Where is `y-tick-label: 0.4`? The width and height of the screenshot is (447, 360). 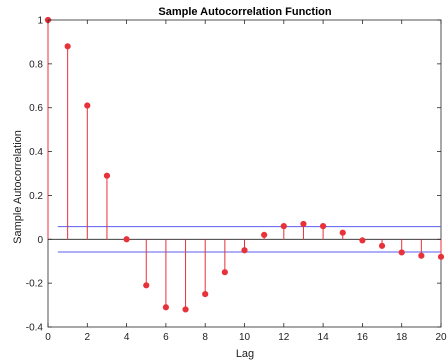 y-tick-label: 0.4 is located at coordinates (36, 152).